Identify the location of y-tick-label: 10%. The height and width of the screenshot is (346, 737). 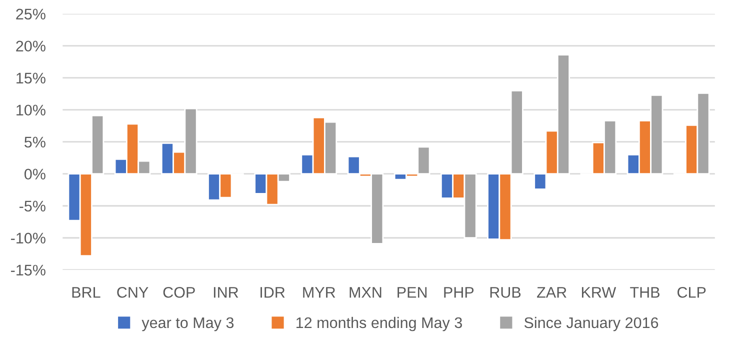
(31, 110).